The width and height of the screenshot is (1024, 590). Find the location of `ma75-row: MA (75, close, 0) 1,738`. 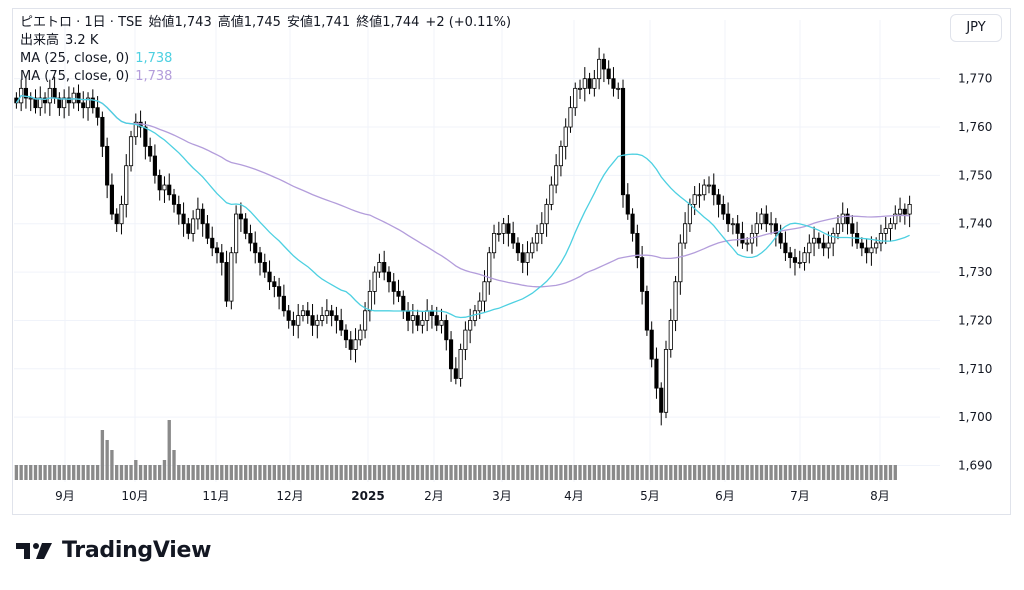

ma75-row: MA (75, close, 0) 1,738 is located at coordinates (265, 77).